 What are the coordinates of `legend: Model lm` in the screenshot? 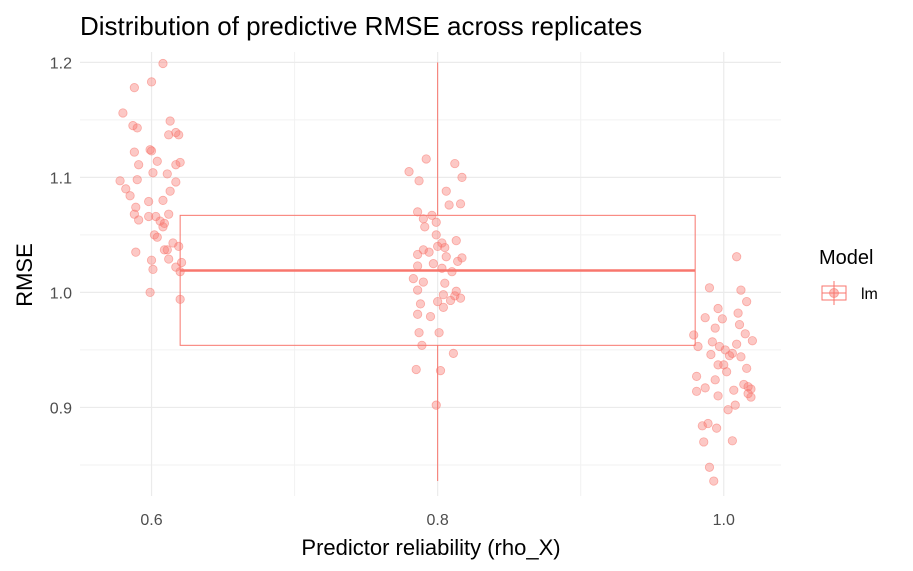 It's located at (848, 276).